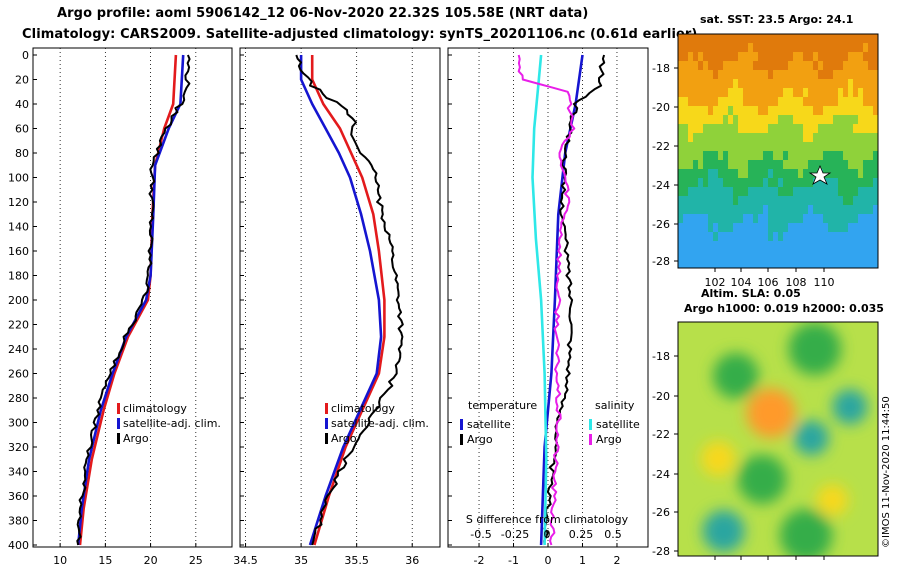 The height and width of the screenshot is (580, 900). Describe the element at coordinates (18, 398) in the screenshot. I see `depth-tick-label: 280` at that location.